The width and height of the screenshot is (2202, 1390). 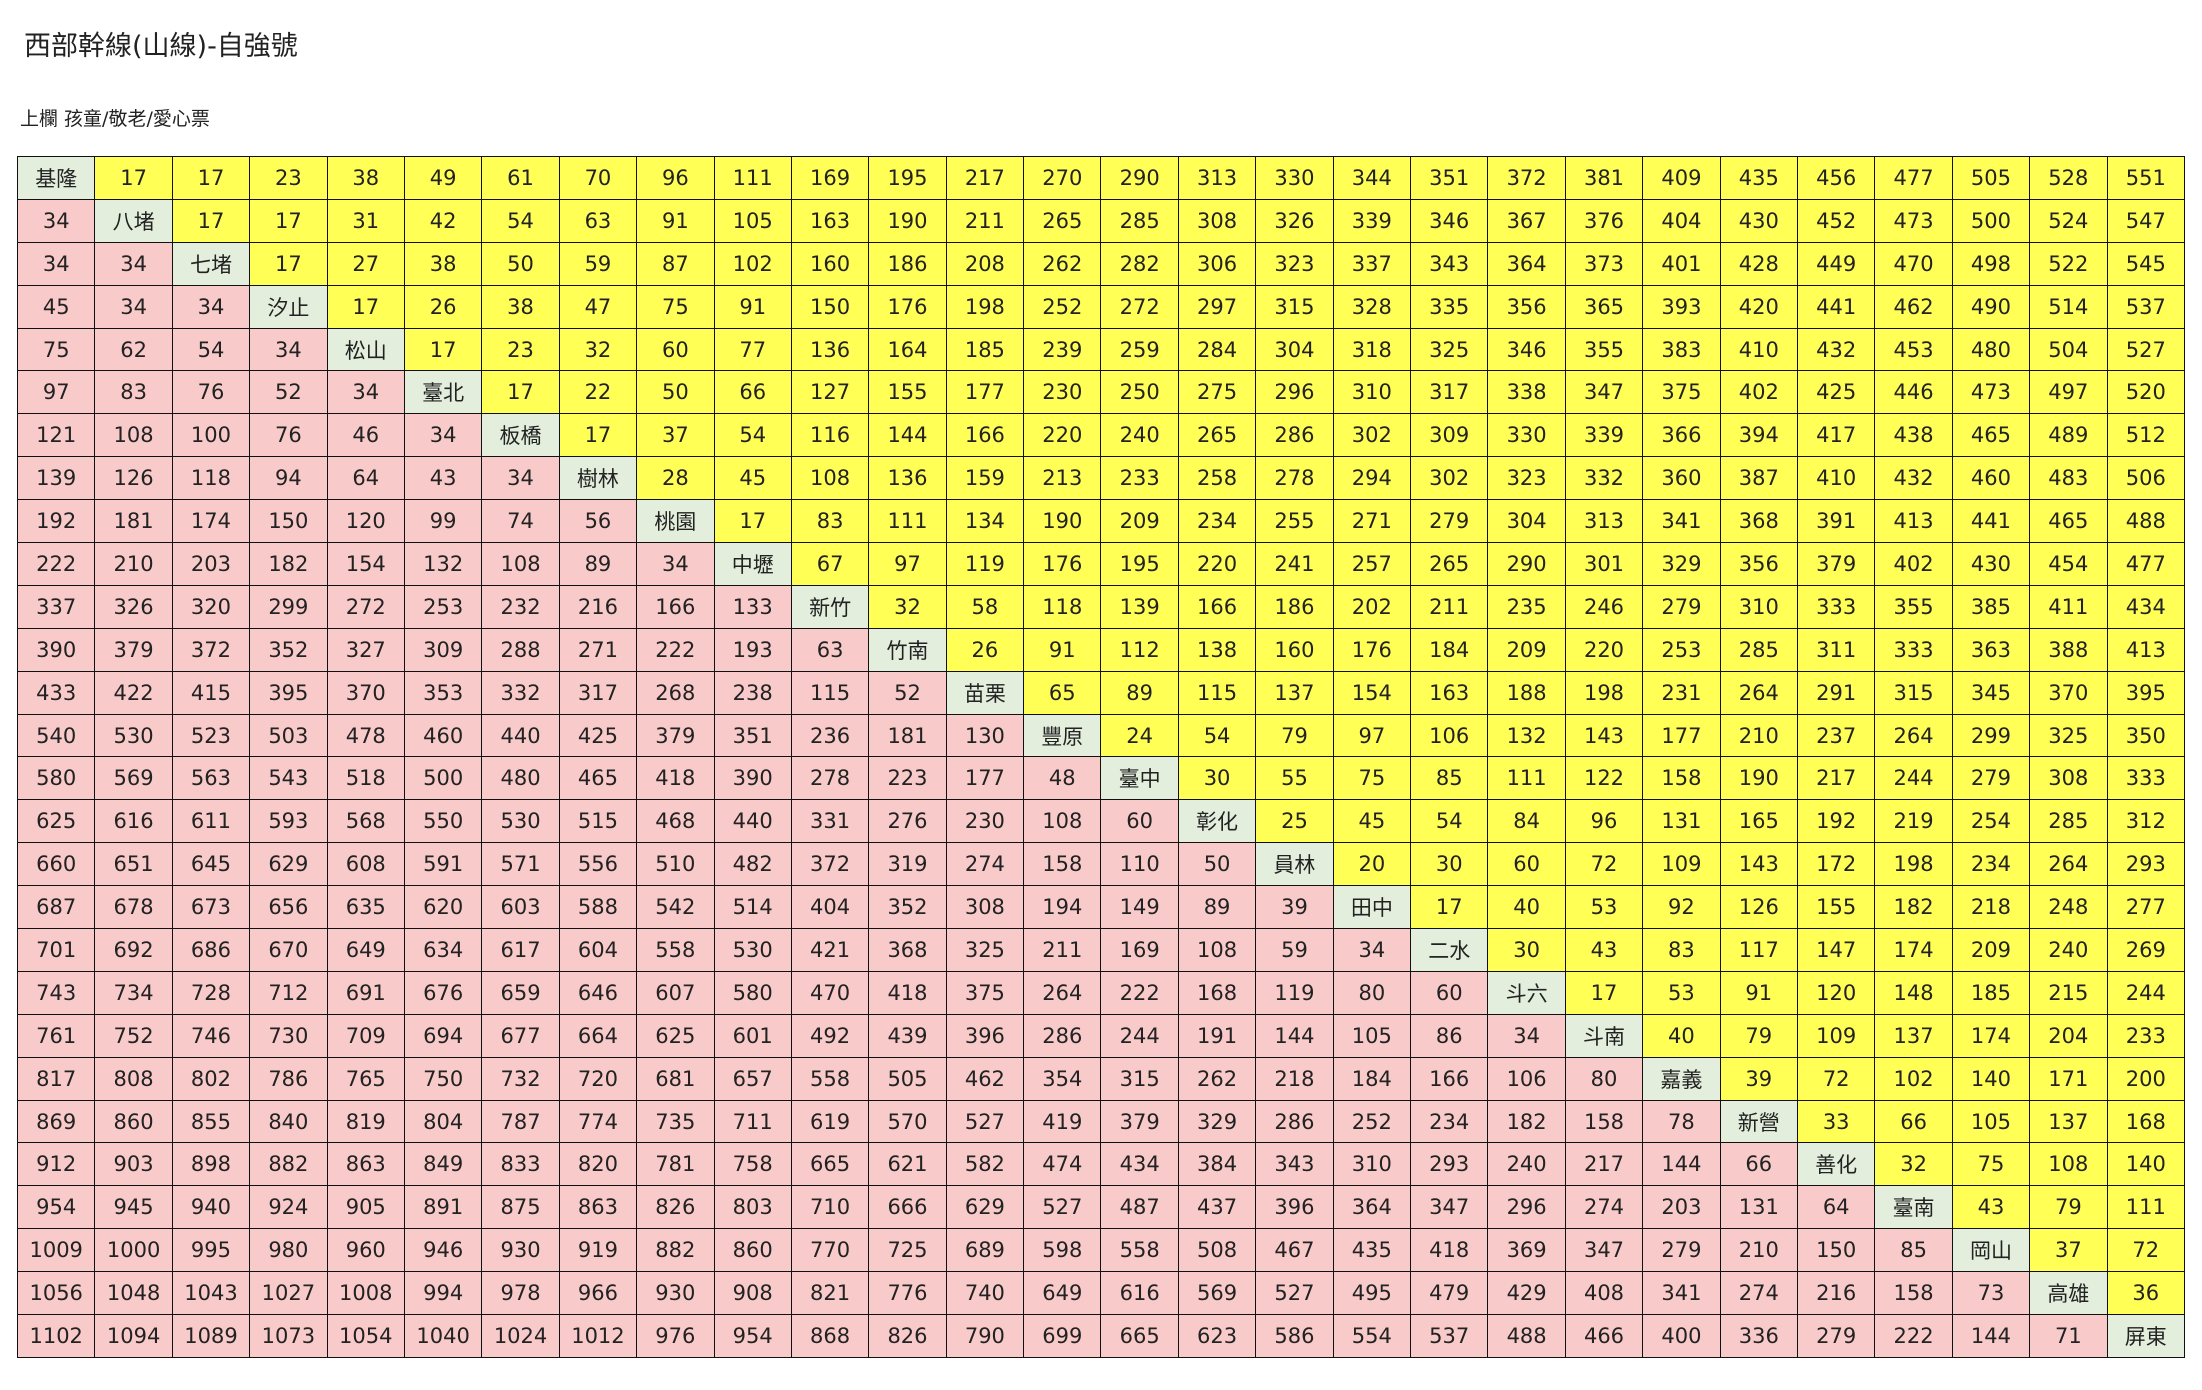 What do you see at coordinates (1449, 992) in the screenshot?
I see `fare-cell: 60` at bounding box center [1449, 992].